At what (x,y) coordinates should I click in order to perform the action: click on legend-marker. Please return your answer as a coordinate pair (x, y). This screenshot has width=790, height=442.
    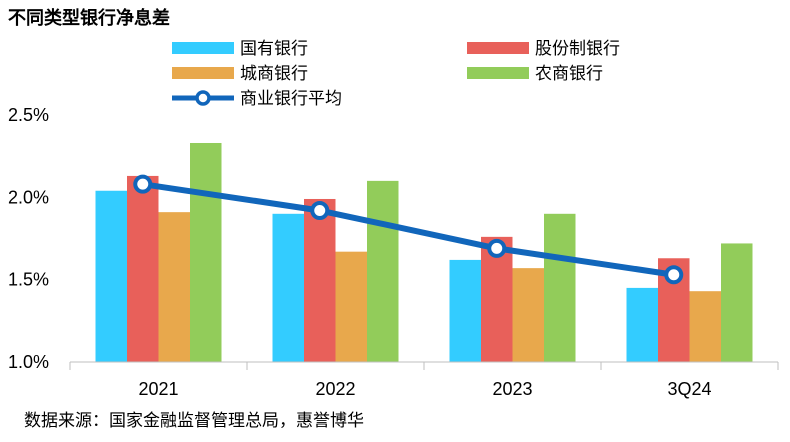
    Looking at the image, I should click on (203, 98).